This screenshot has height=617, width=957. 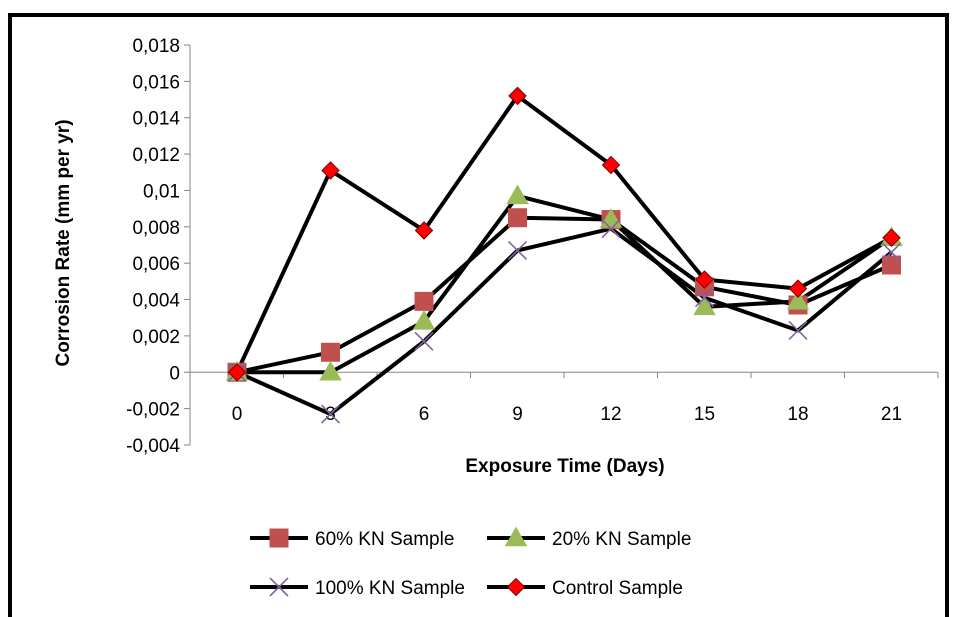 I want to click on y-tick-label: 0,012, so click(x=156, y=155).